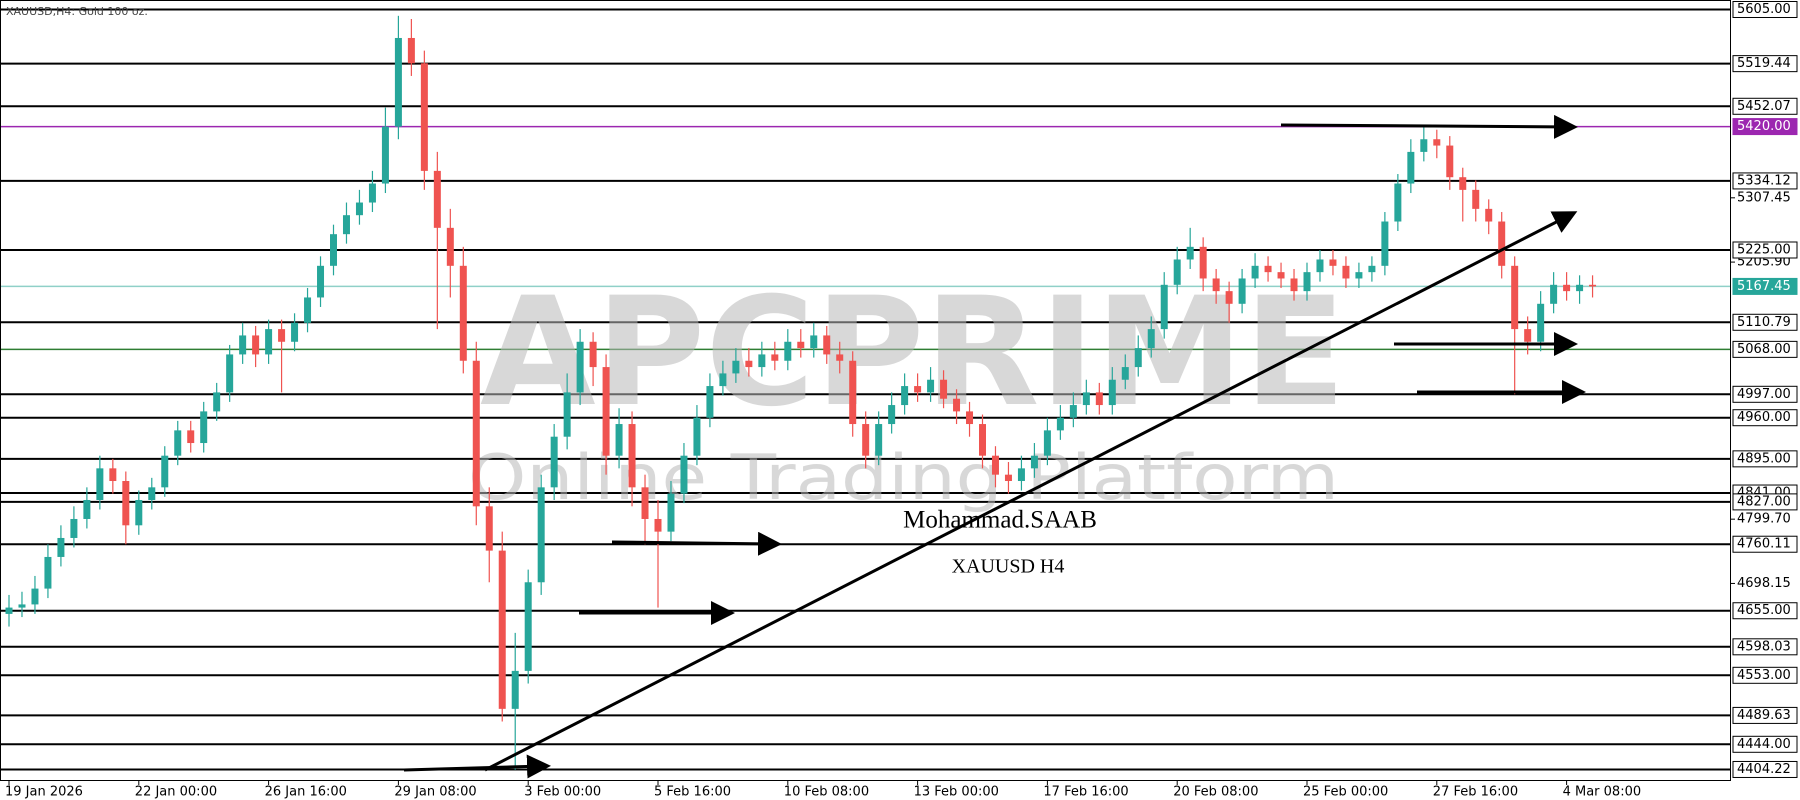 The image size is (1800, 800). I want to click on x-tick-label: 22 Jan 00:00, so click(176, 792).